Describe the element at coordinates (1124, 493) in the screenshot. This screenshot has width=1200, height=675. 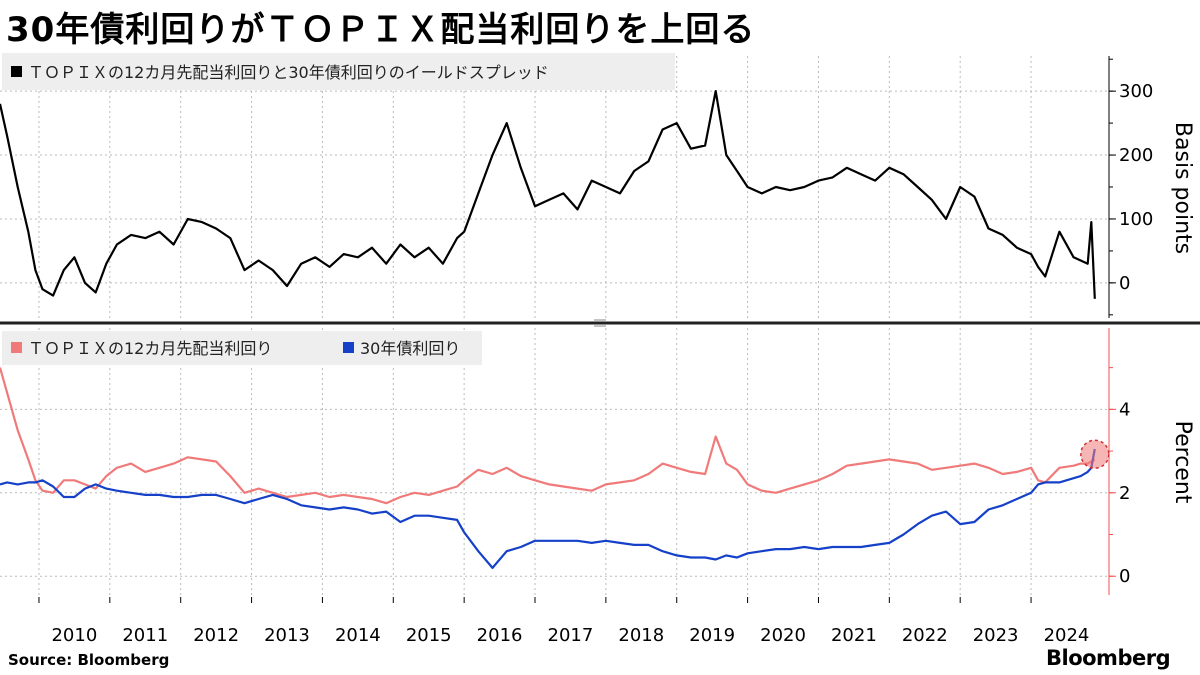
I see `lower-y-tick-label: 2` at that location.